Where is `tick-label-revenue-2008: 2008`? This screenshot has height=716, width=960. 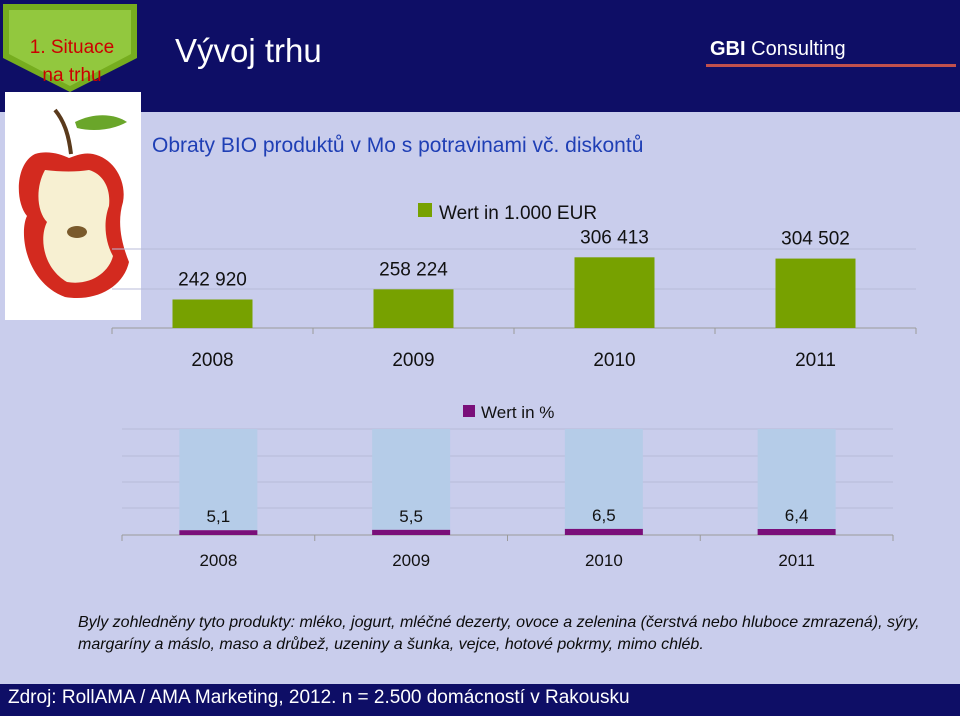 tick-label-revenue-2008: 2008 is located at coordinates (212, 360).